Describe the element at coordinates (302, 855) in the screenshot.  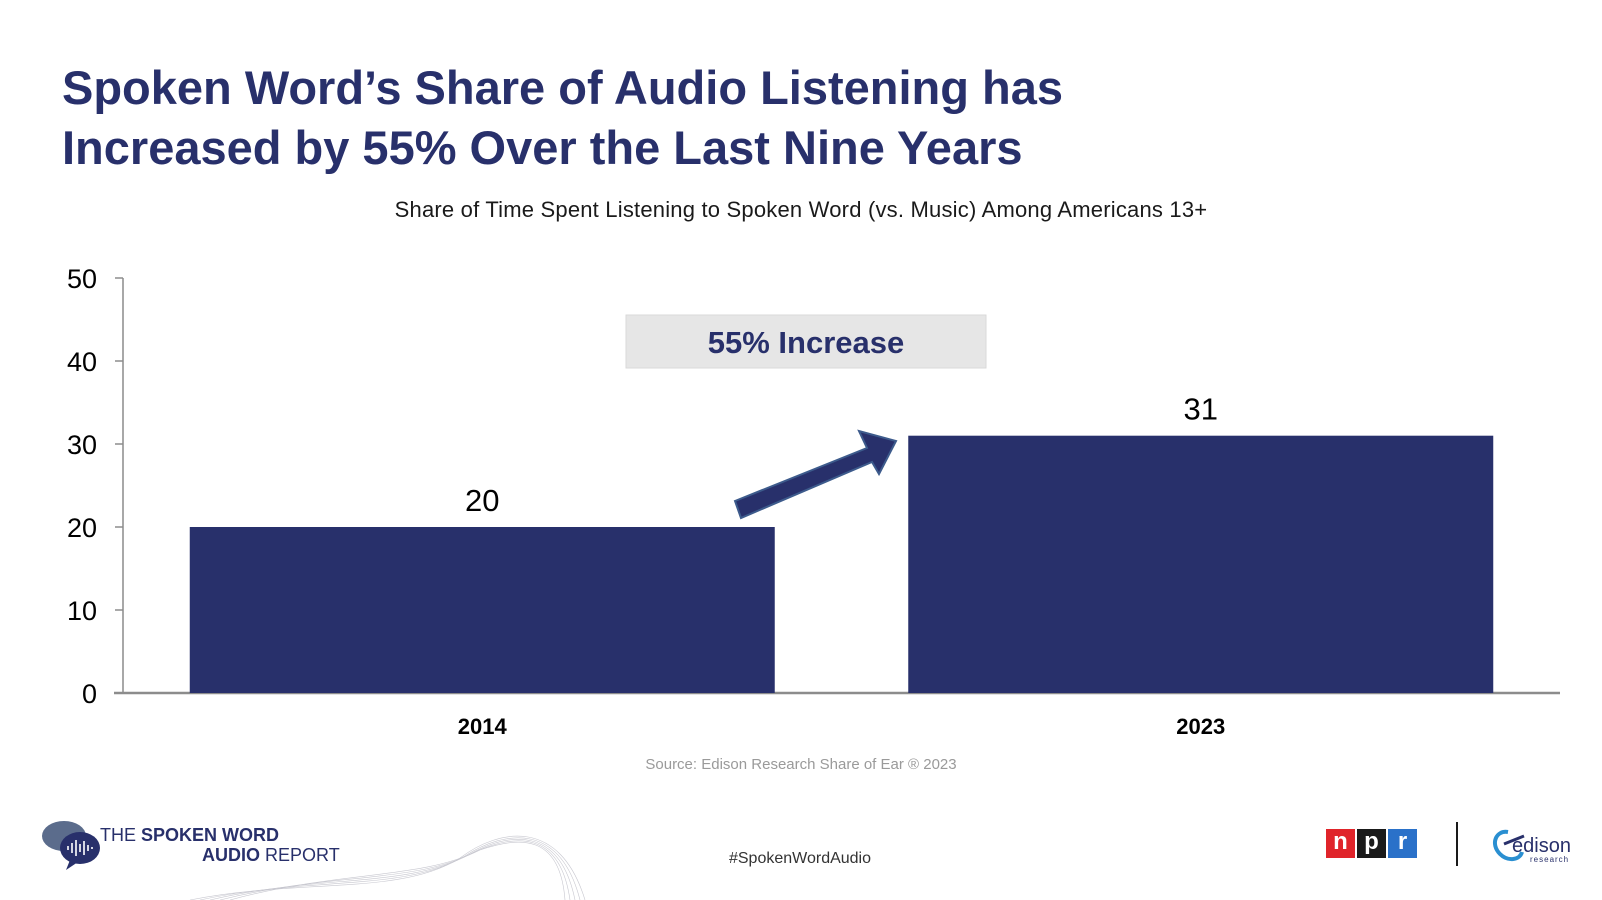
I see `logo-report: REPORT` at that location.